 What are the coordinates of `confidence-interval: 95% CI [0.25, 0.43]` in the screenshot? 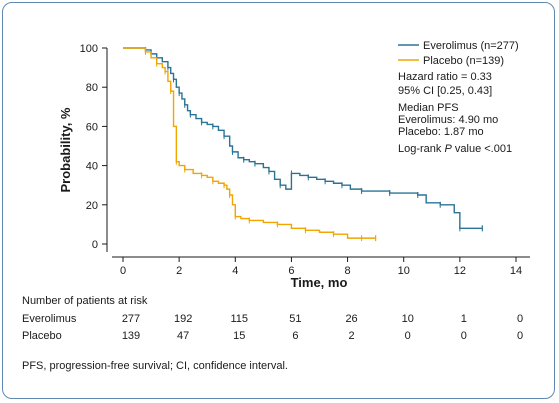 It's located at (445, 91).